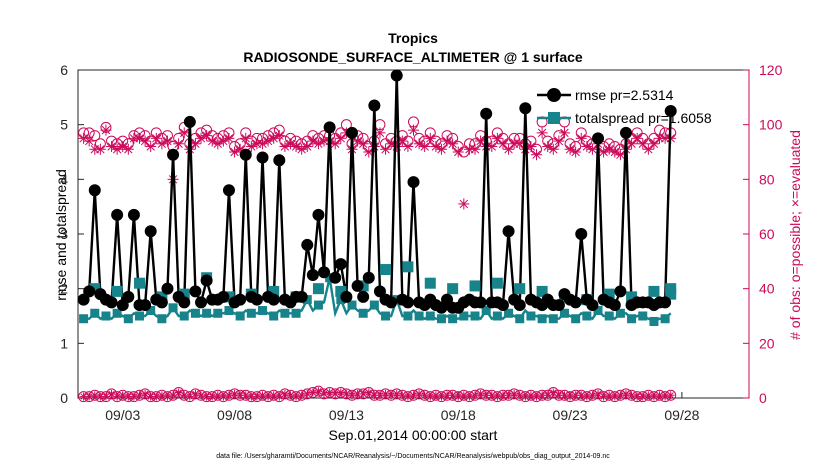 Image resolution: width=830 pixels, height=470 pixels. Describe the element at coordinates (624, 95) in the screenshot. I see `legend-rmse-label: rmse pr=2.5314` at that location.